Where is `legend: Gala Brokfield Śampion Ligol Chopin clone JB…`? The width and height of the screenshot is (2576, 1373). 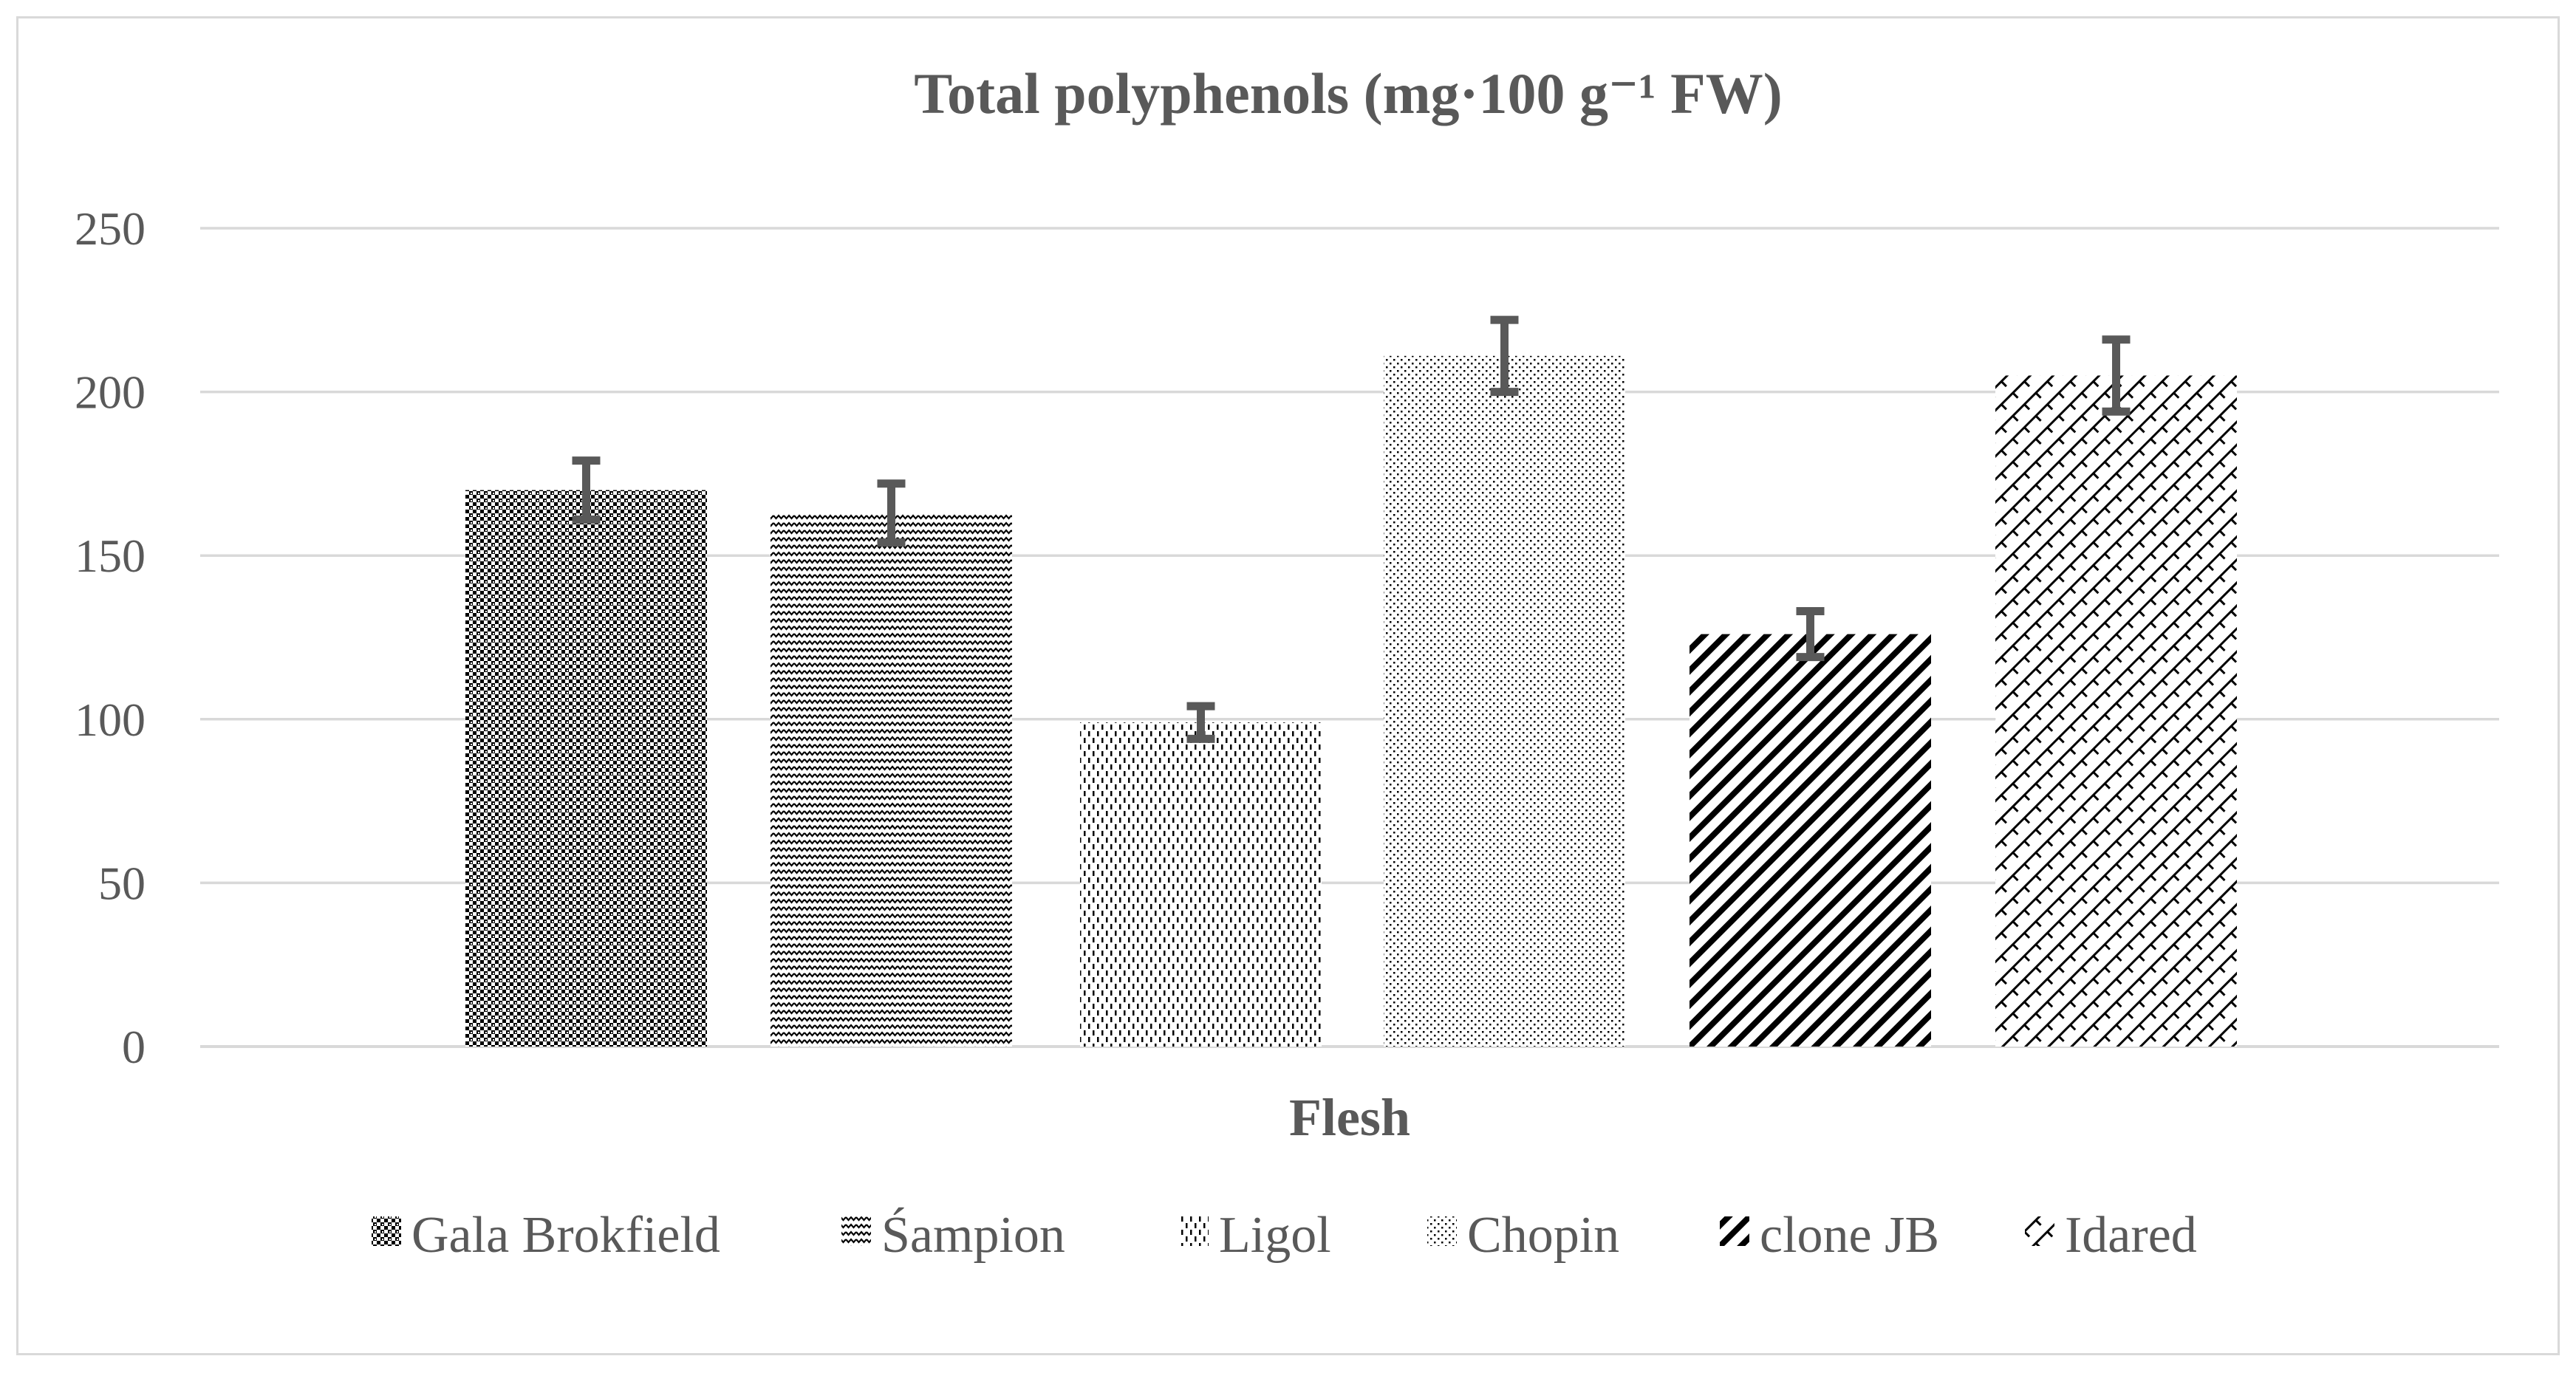
legend: Gala Brokfield Śampion Ligol Chopin clone JB… is located at coordinates (1284, 1235).